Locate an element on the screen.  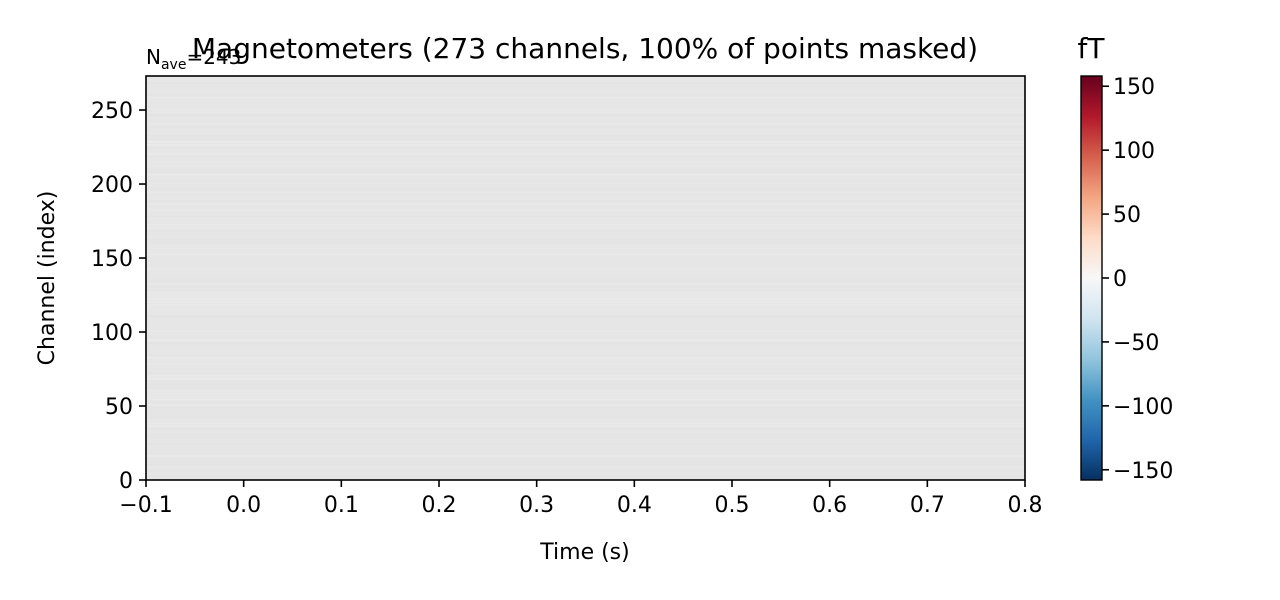
nave-value: =243 is located at coordinates (213, 57).